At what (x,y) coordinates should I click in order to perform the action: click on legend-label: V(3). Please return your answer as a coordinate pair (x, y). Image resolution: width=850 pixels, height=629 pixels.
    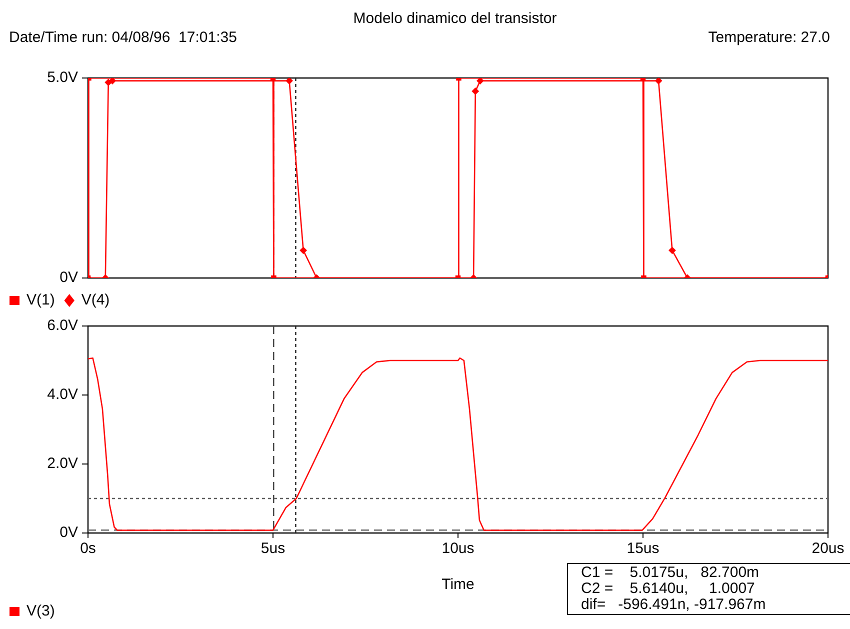
    Looking at the image, I should click on (40, 611).